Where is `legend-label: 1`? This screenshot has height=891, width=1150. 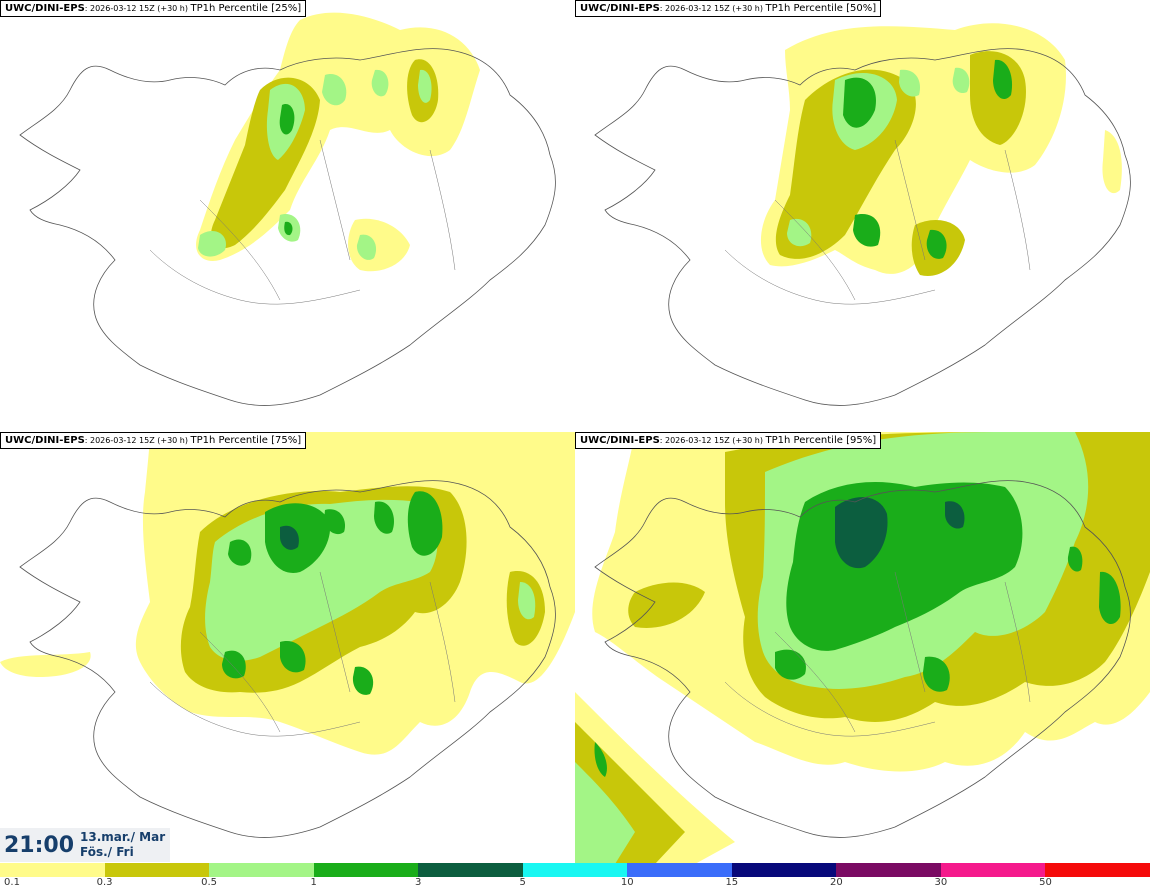
legend-label: 1 is located at coordinates (313, 882).